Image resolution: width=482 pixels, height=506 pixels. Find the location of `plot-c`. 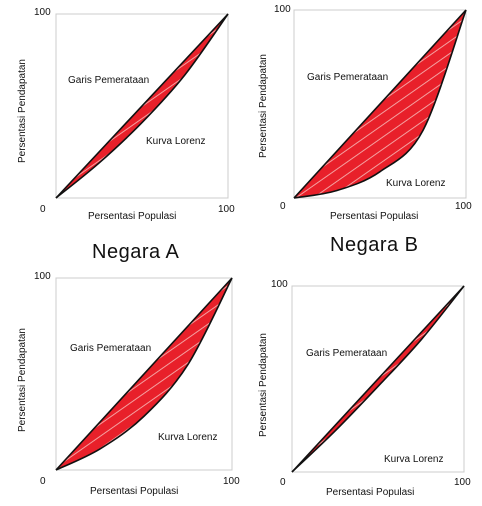

plot-c is located at coordinates (144, 374).